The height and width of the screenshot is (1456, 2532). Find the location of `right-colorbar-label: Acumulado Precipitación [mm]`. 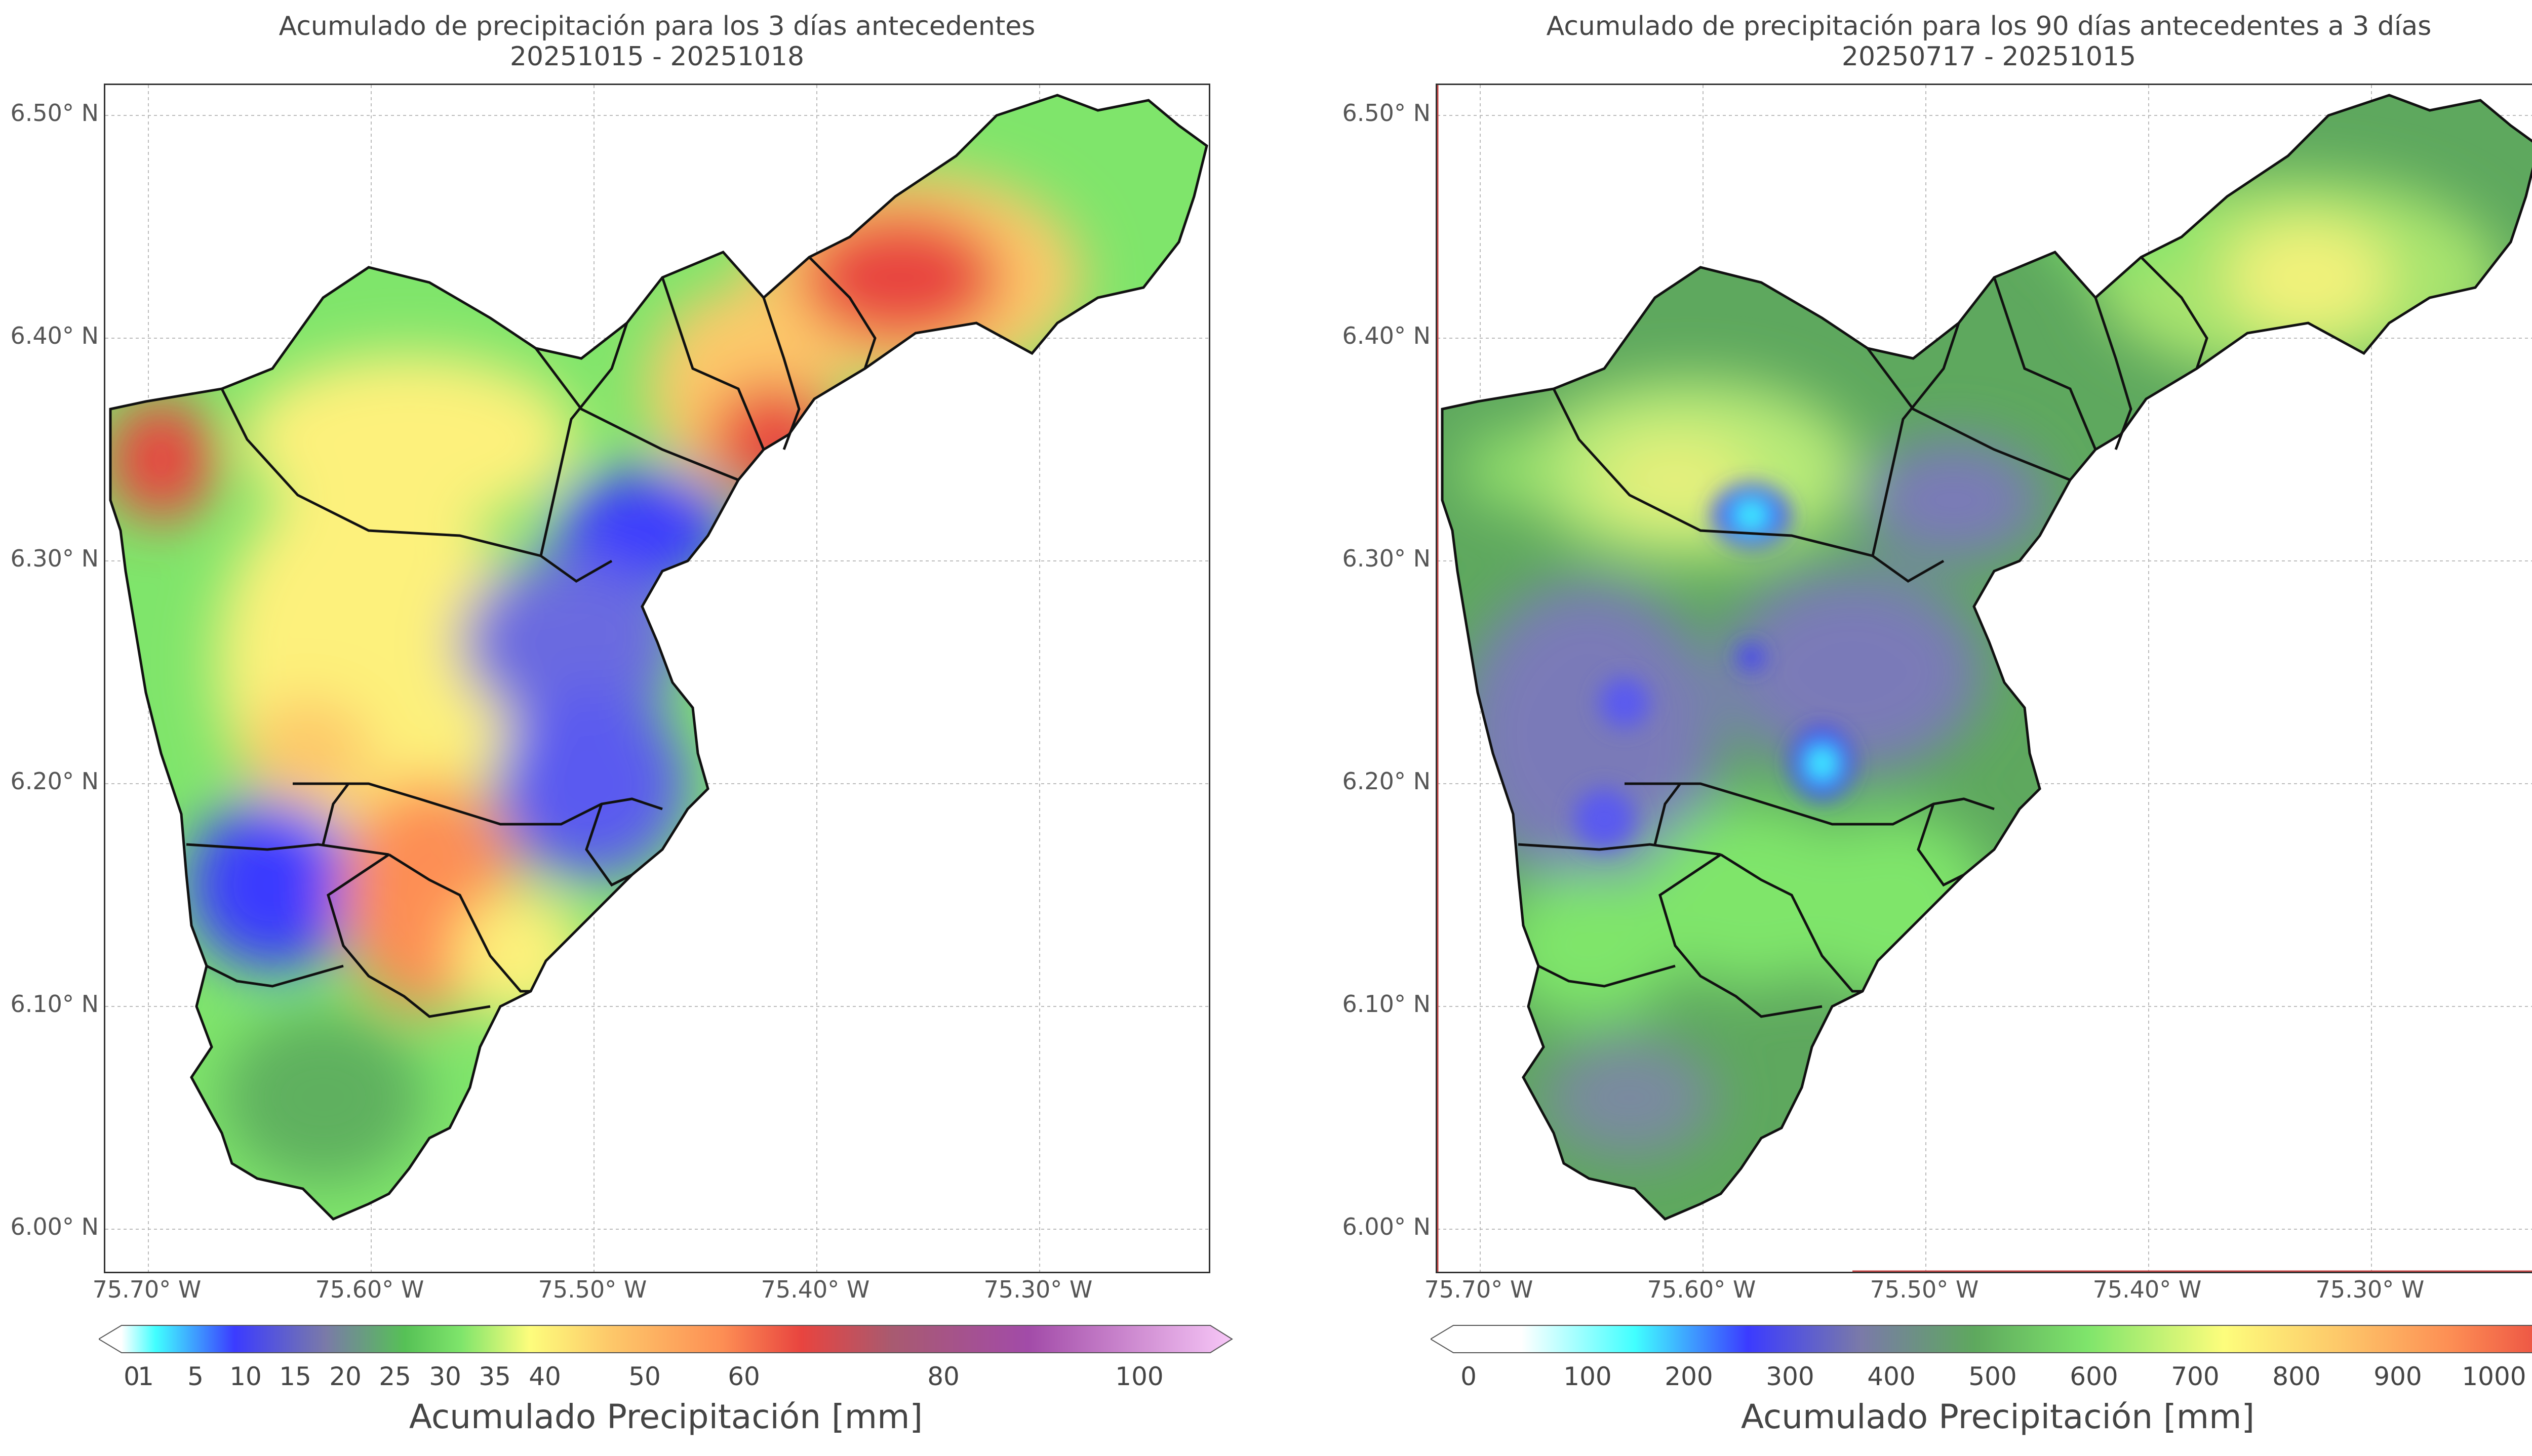

right-colorbar-label: Acumulado Precipitación [mm] is located at coordinates (1997, 1416).